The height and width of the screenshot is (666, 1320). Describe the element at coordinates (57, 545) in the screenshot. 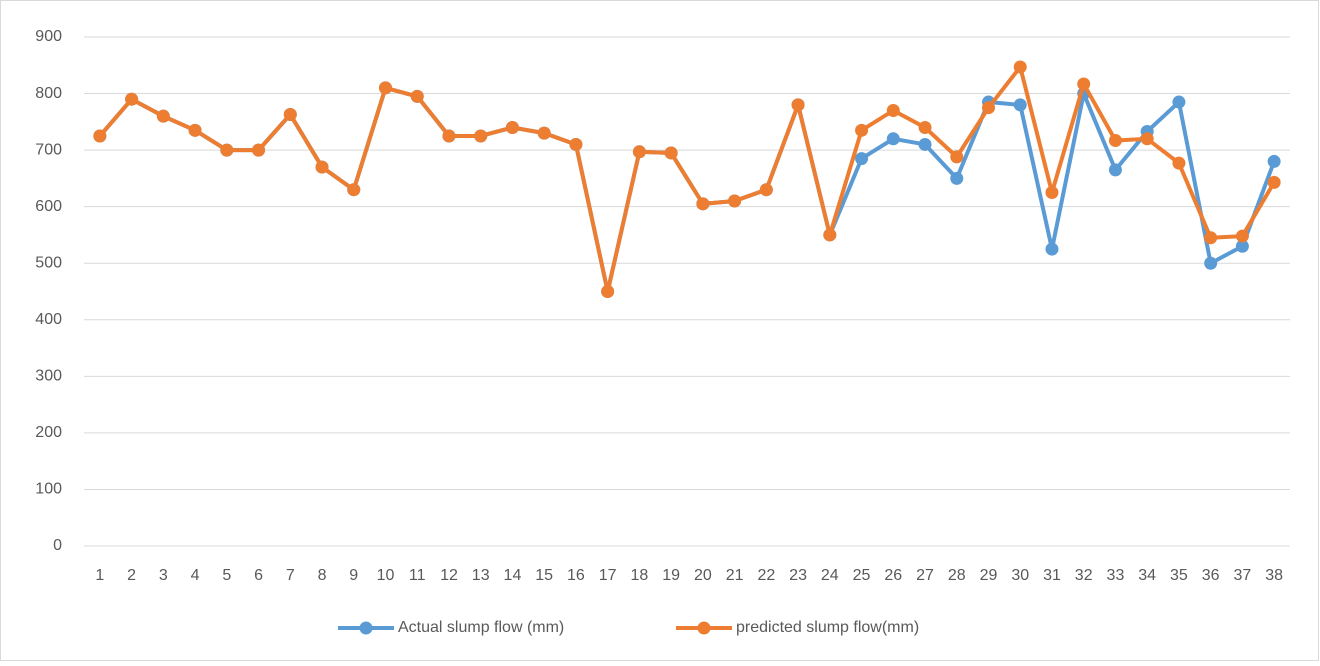

I see `y-tick-label: 0` at that location.